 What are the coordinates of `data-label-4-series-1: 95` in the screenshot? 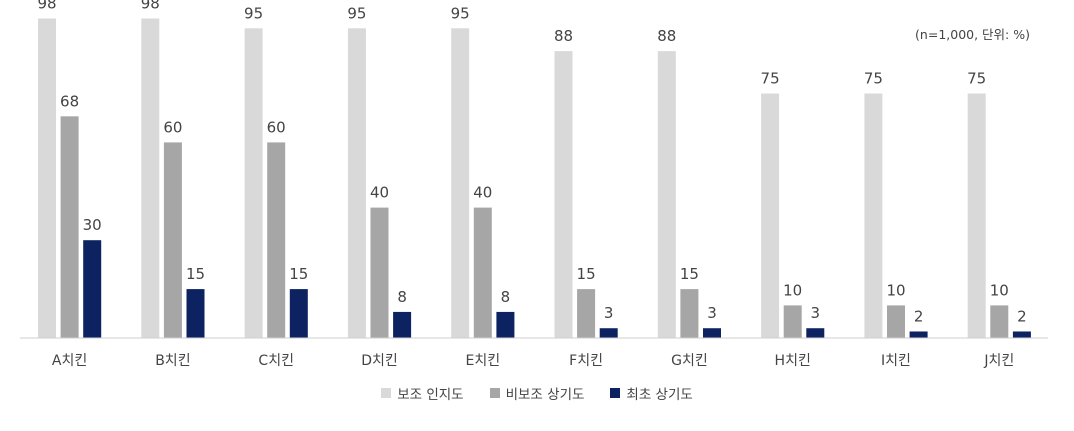 It's located at (356, 13).